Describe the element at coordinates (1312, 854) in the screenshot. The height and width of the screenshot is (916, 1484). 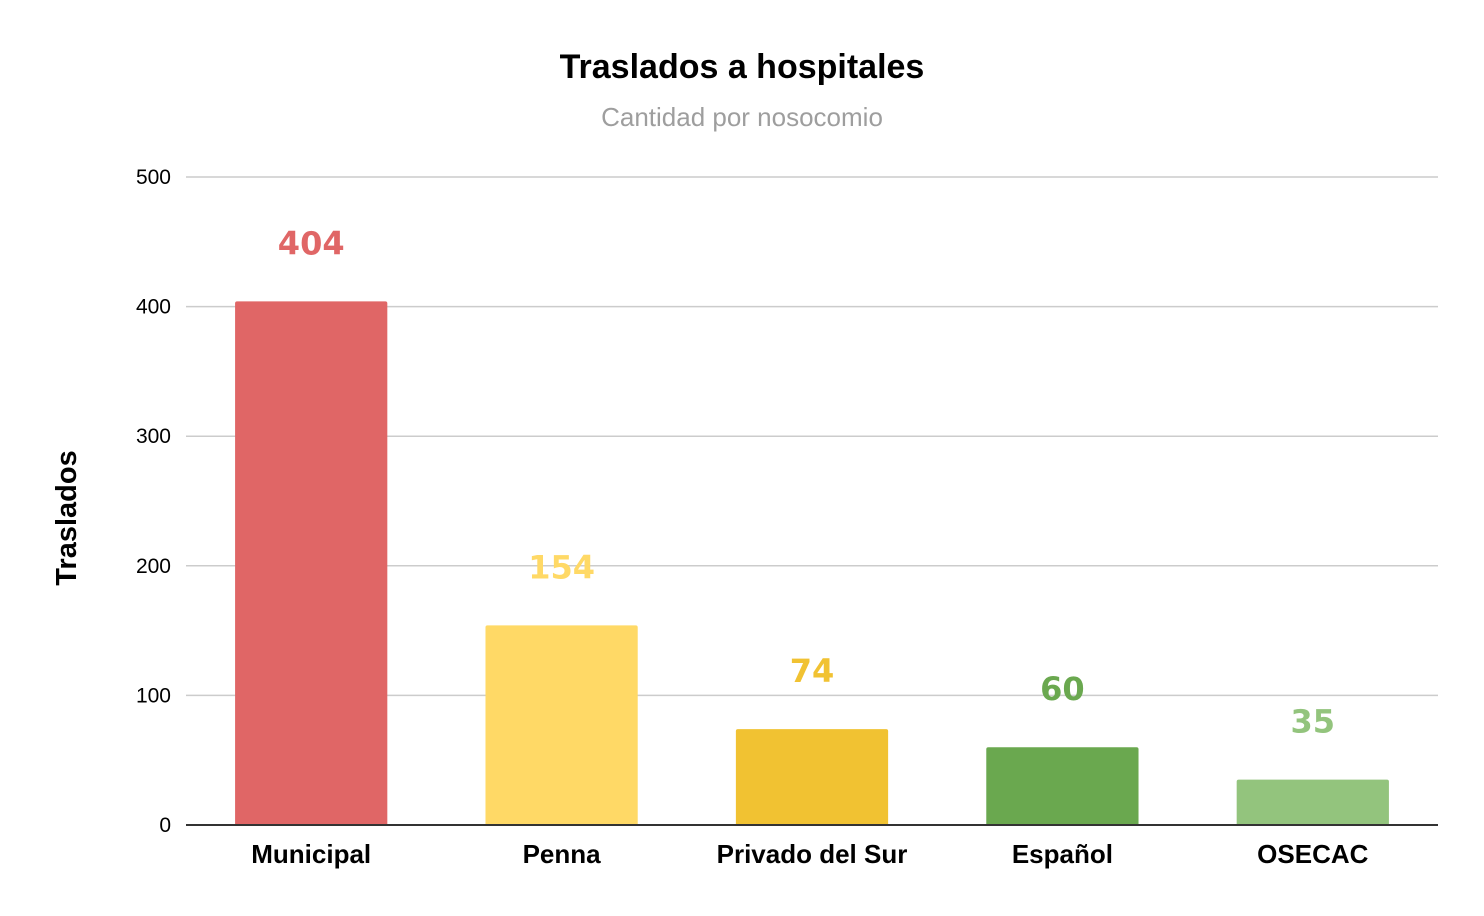
I see `x-tick-label: OSECAC` at that location.